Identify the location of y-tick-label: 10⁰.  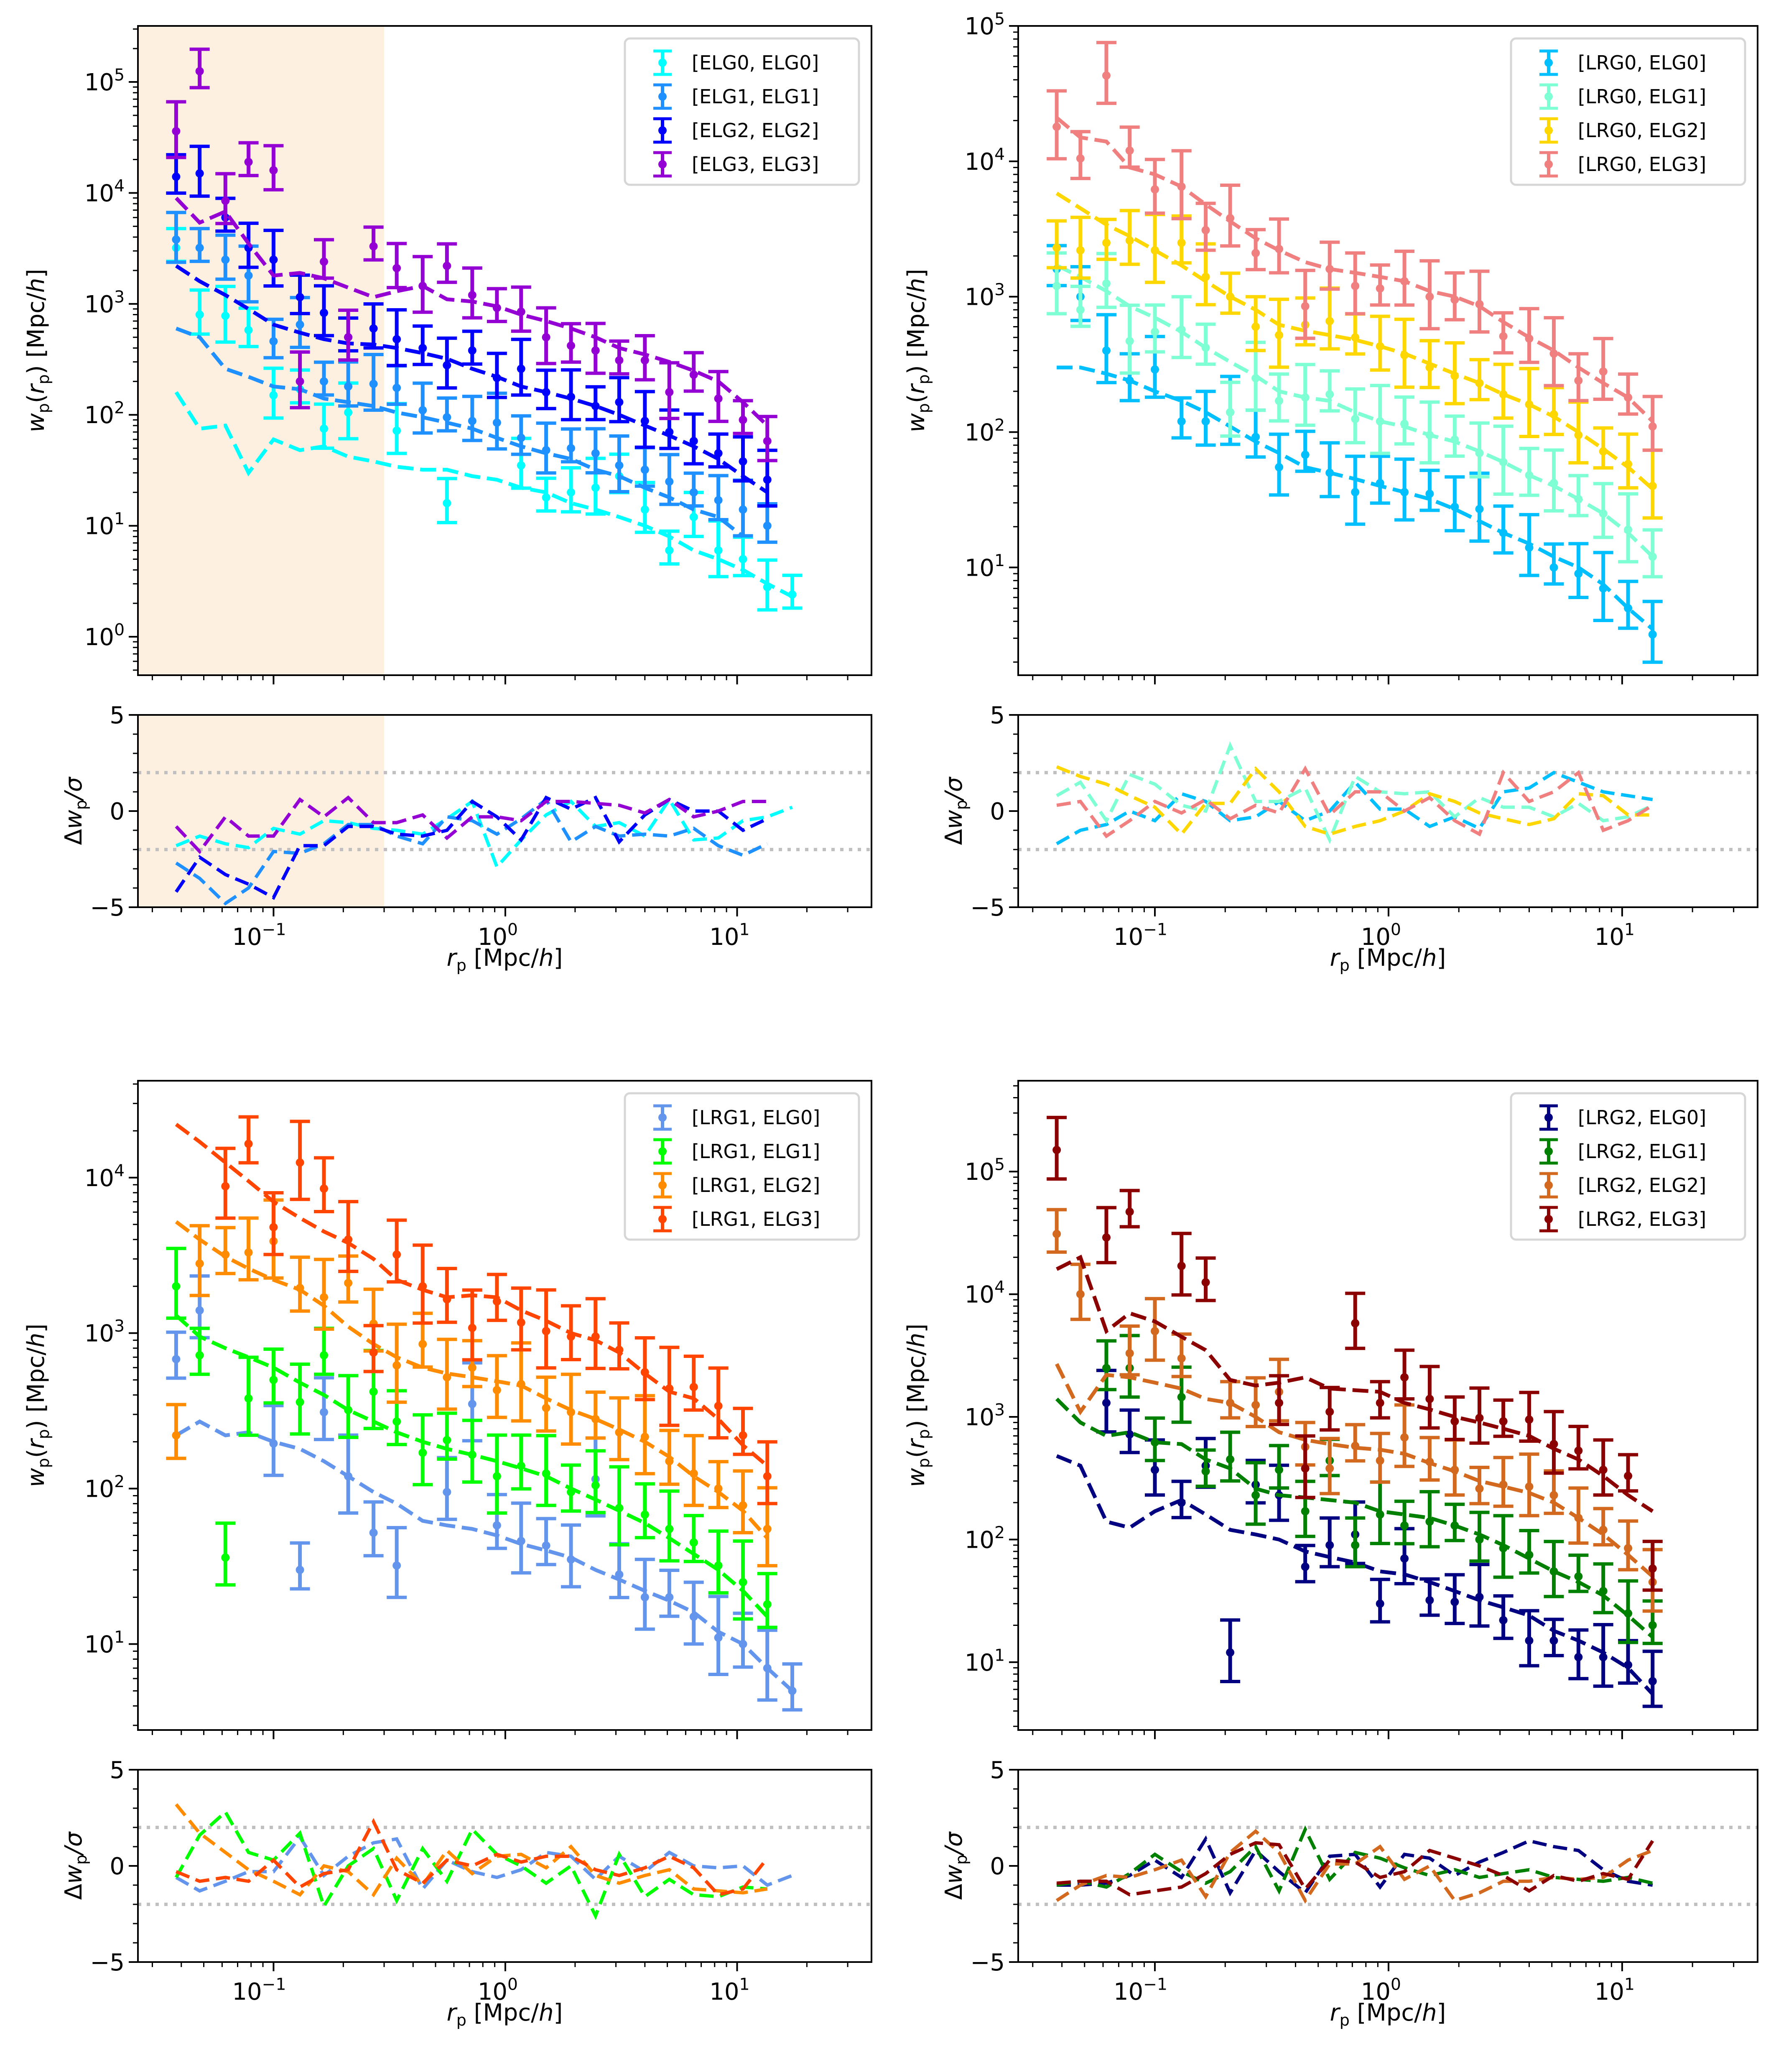
(104, 636).